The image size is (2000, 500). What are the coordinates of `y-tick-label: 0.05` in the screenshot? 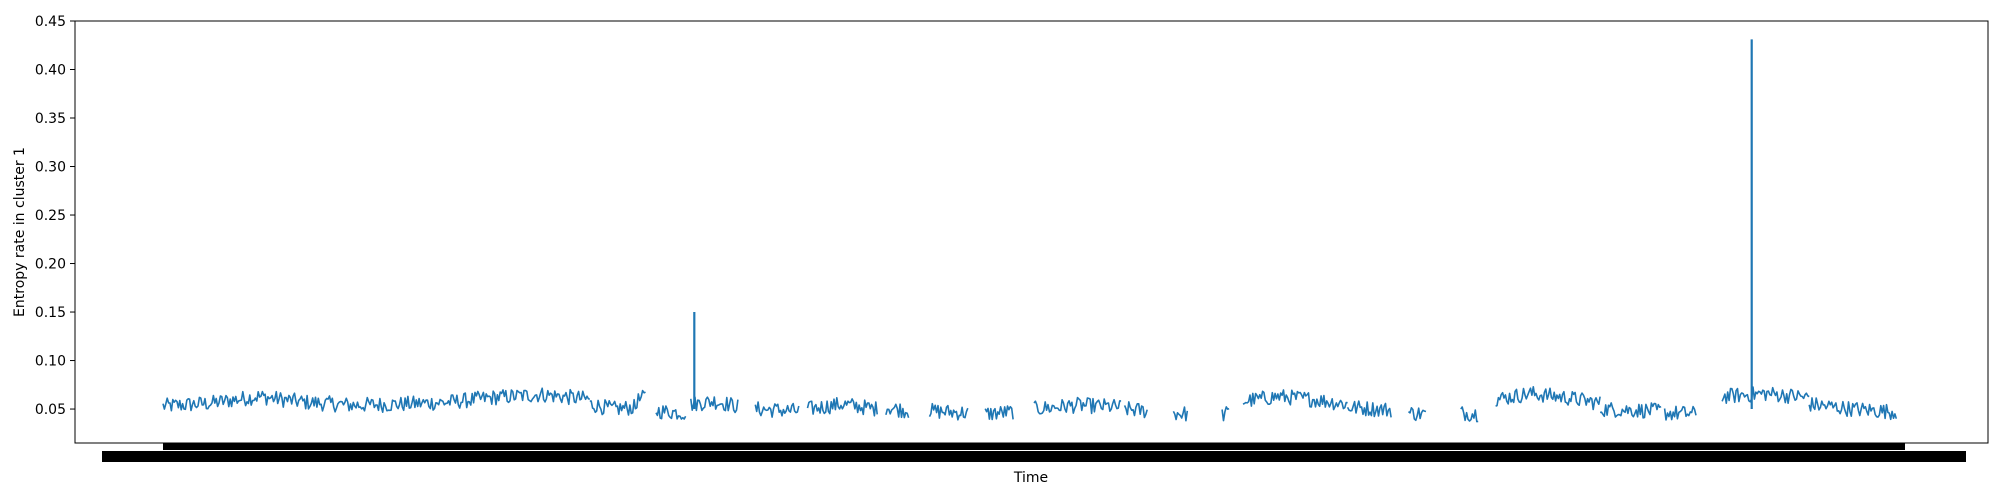 It's located at (50, 410).